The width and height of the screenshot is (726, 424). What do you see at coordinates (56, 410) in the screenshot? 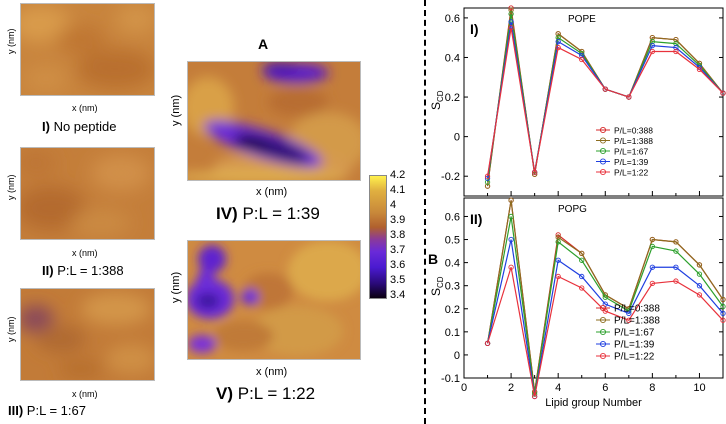
I see `map-3-label: P:L = 1:67` at bounding box center [56, 410].